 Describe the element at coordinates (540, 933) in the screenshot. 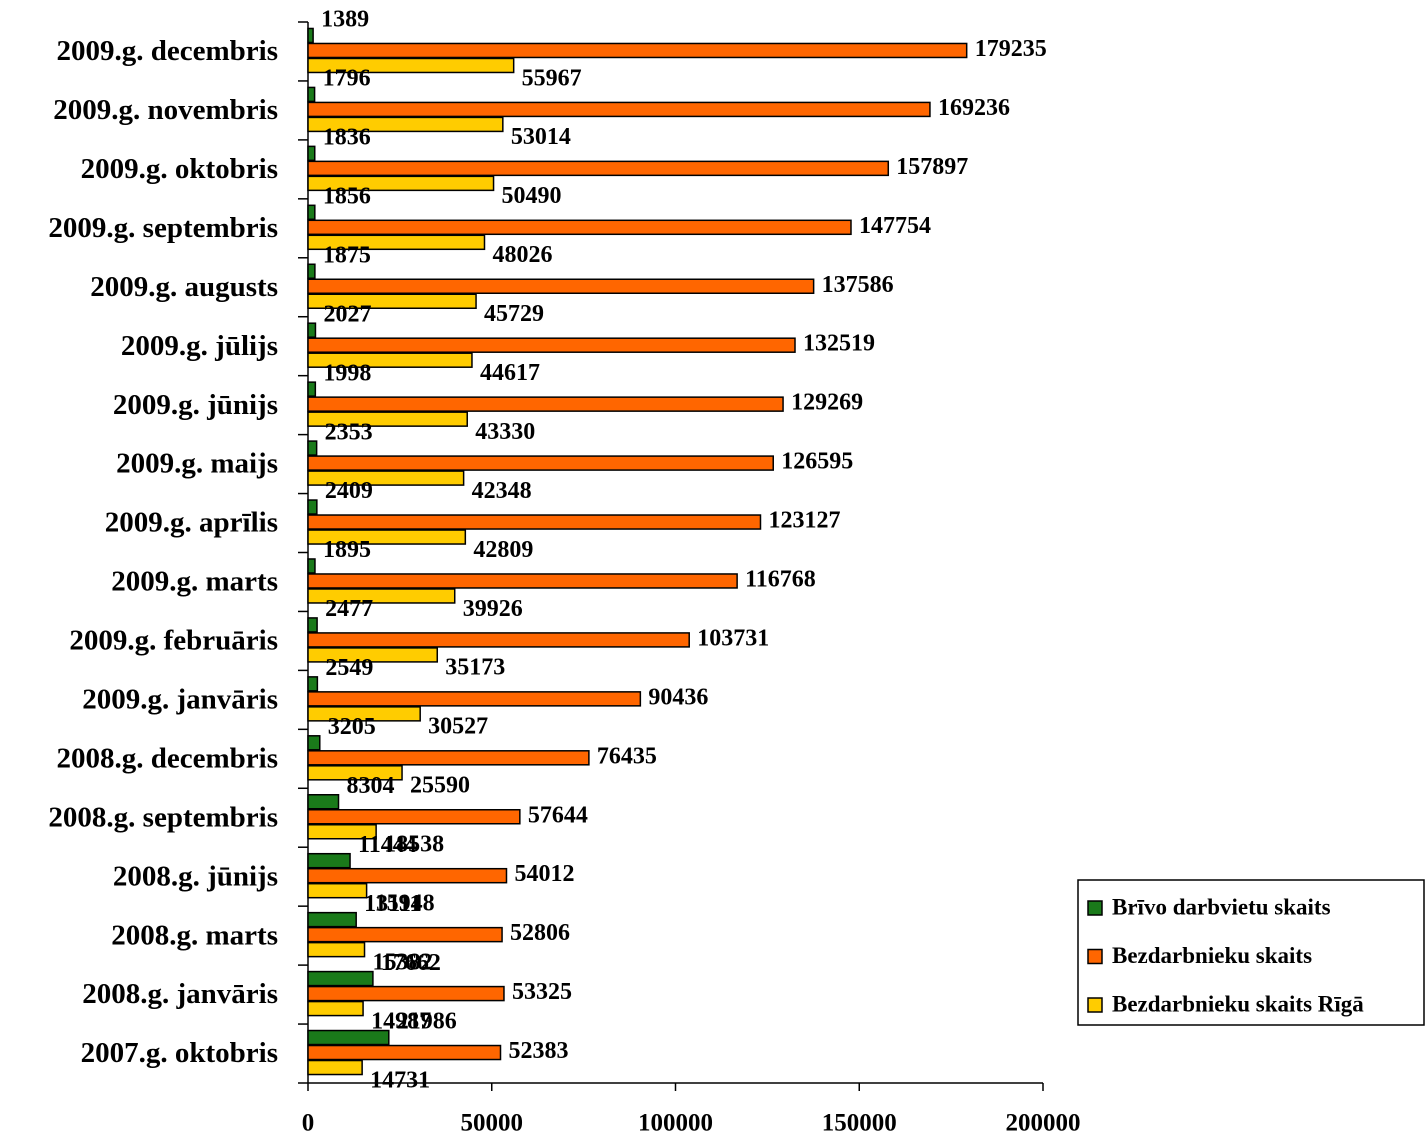

I see `data-label: 52806` at that location.